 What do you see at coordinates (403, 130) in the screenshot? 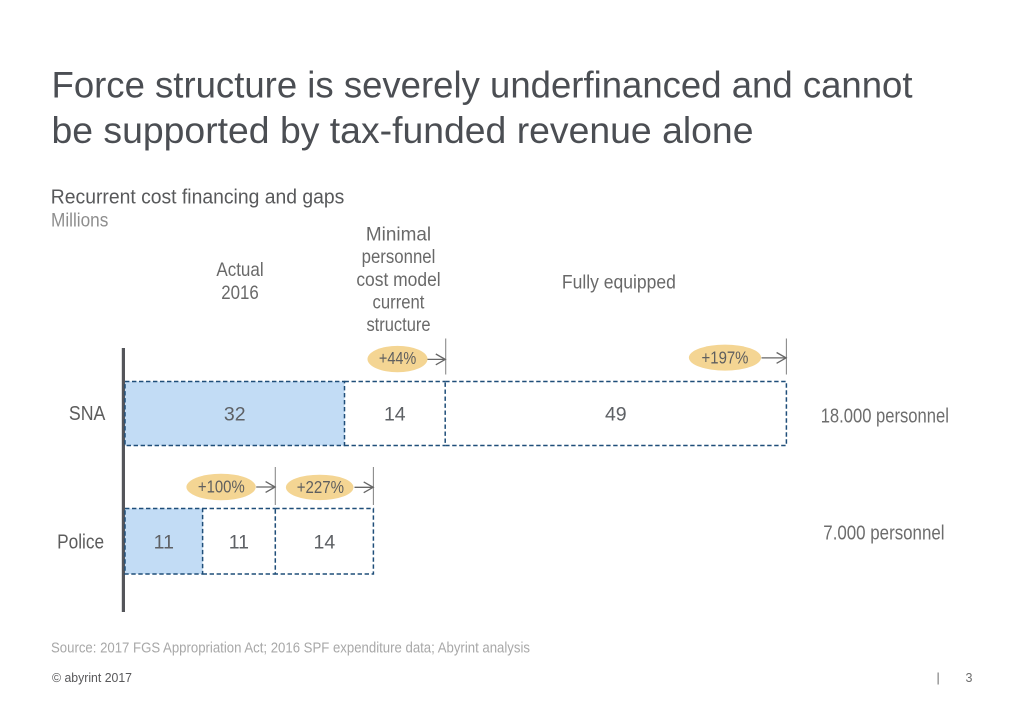
I see `svg-text:be supported by tax-funded rev: be supported by tax-funded revenue alone` at bounding box center [403, 130].